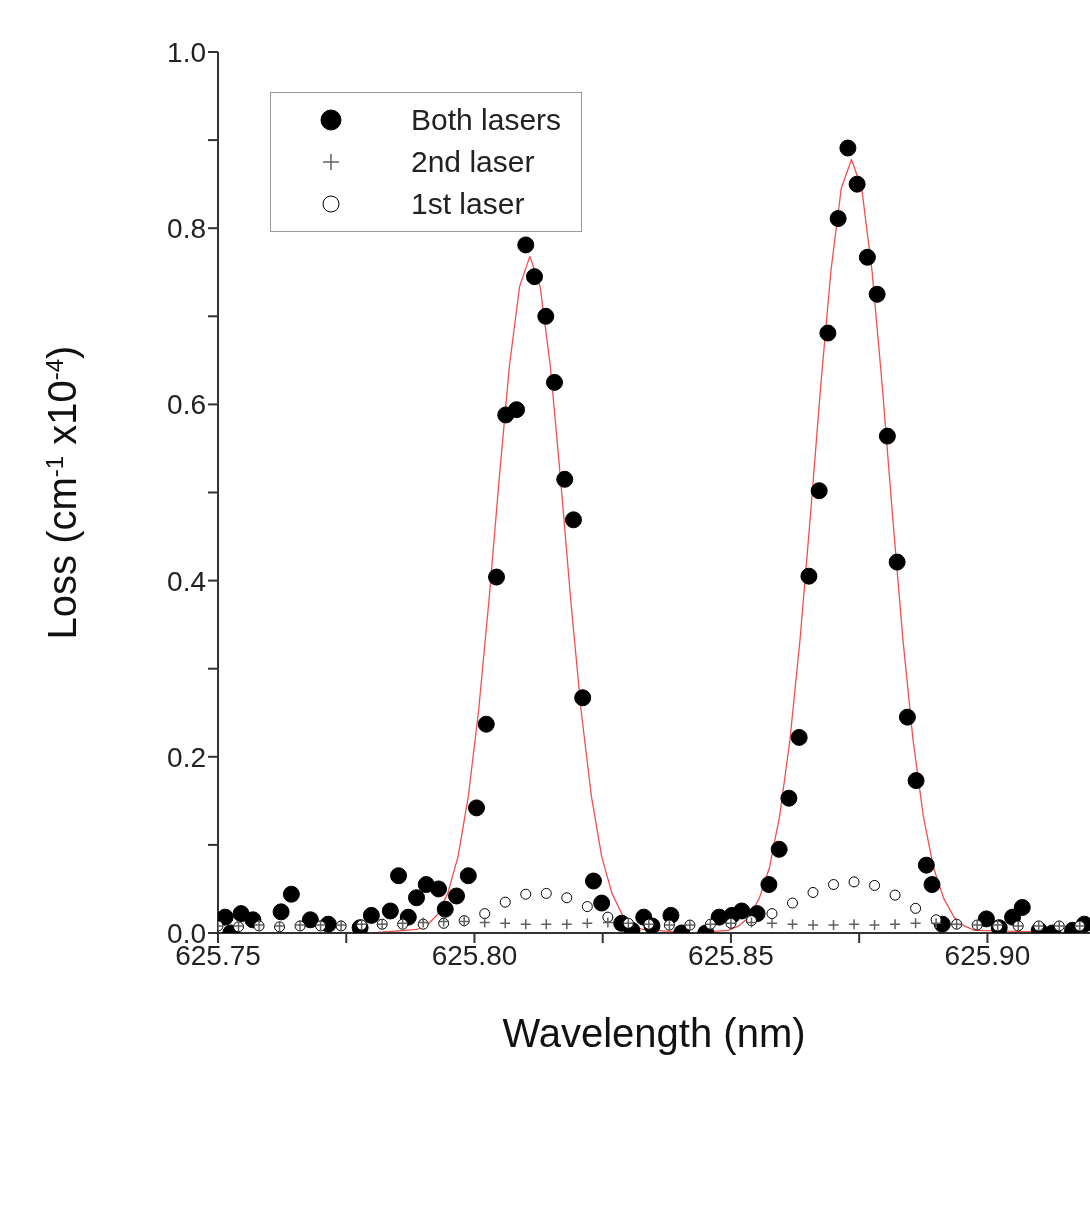 This screenshot has width=1090, height=1225. I want to click on y-tick-label: 1.0, so click(186, 52).